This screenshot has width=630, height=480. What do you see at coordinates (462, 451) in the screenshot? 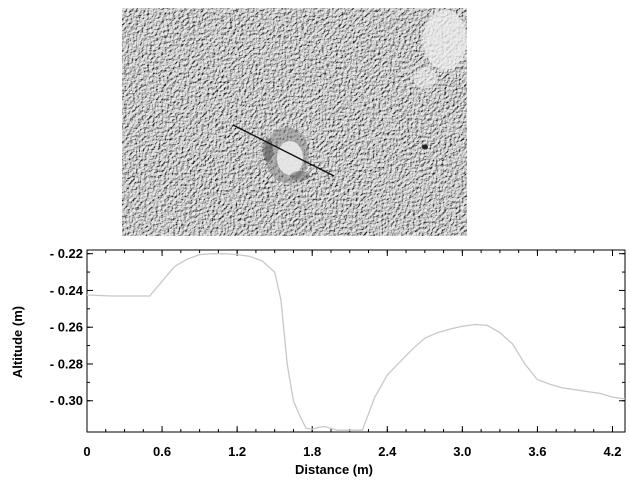
I see `x-tick-label: 3.0` at bounding box center [462, 451].